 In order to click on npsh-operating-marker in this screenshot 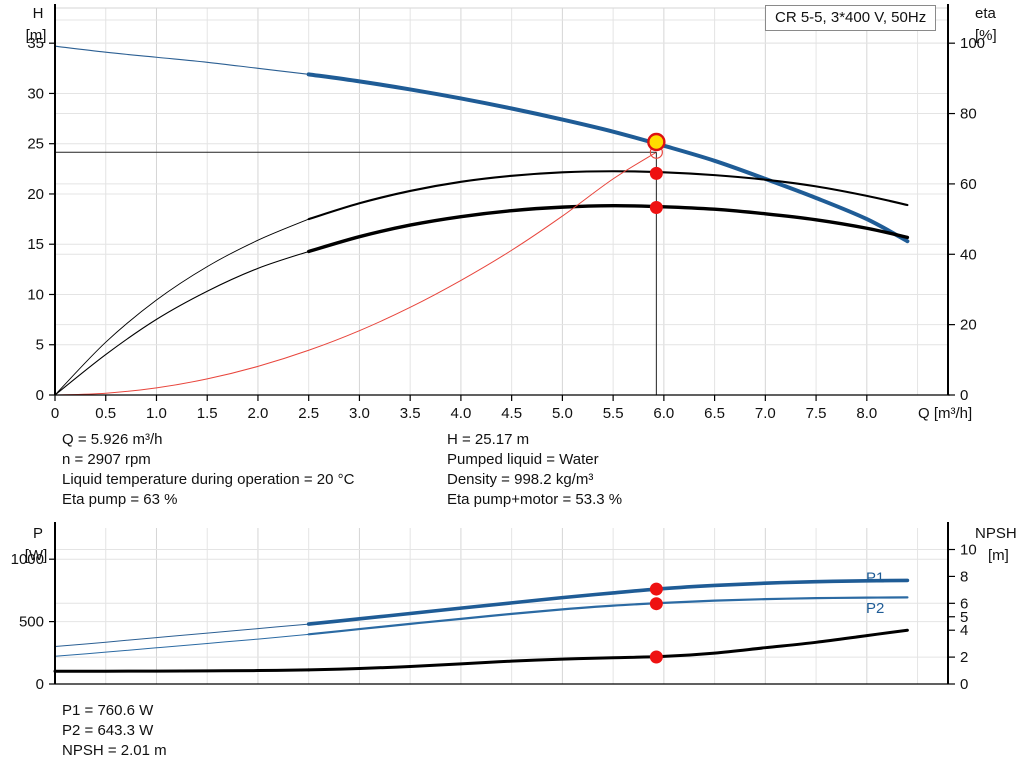, I will do `click(656, 657)`.